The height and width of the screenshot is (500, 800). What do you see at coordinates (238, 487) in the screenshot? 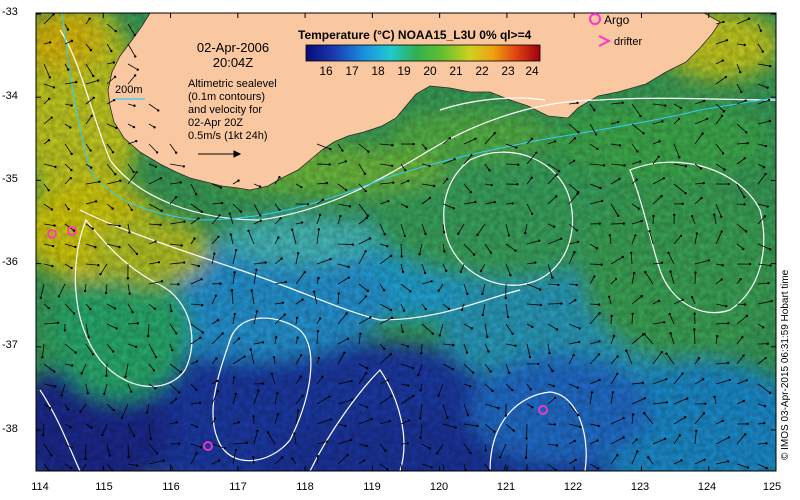
I see `x-tick-label: 117` at bounding box center [238, 487].